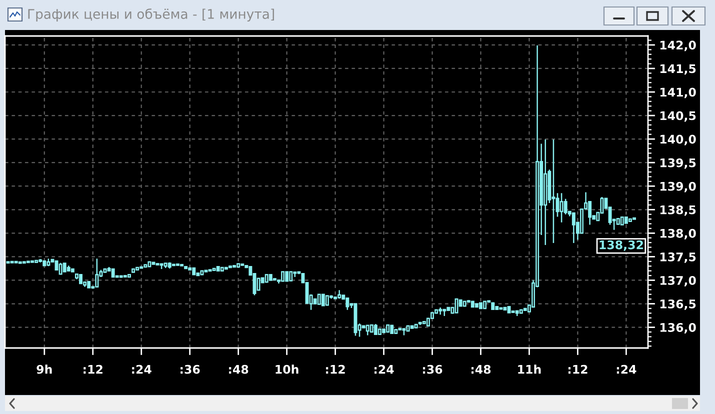  Describe the element at coordinates (621, 245) in the screenshot. I see `annotation: 138,32` at that location.